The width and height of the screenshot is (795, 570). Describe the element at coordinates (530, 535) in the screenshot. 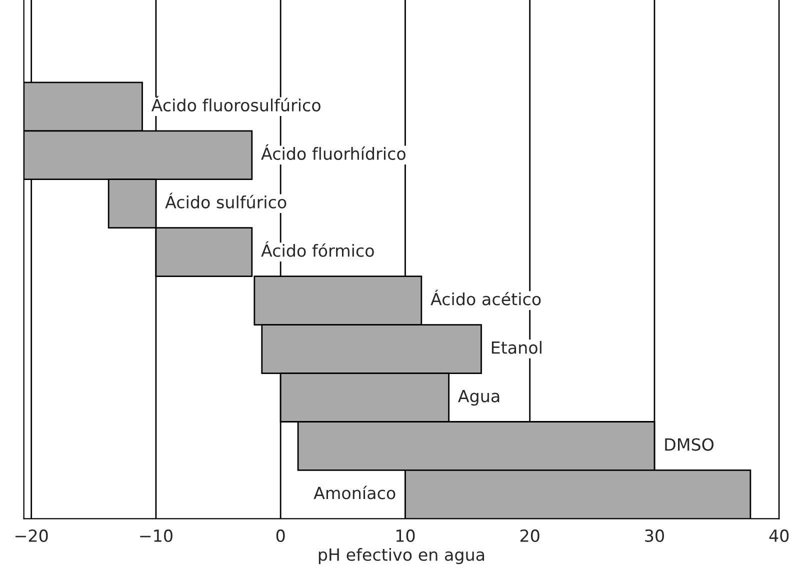

I see `x-tick-label: 20` at that location.